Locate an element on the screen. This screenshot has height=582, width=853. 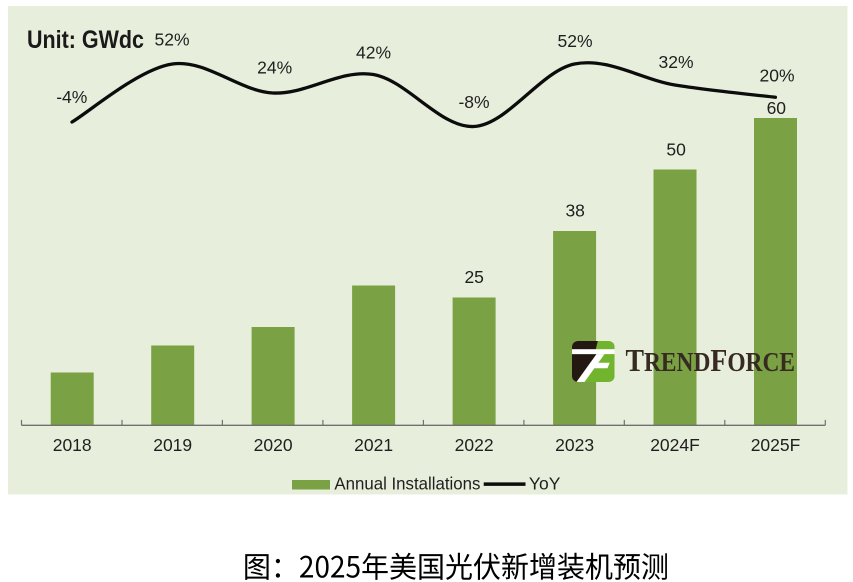
svg-text: 20% is located at coordinates (776, 75).